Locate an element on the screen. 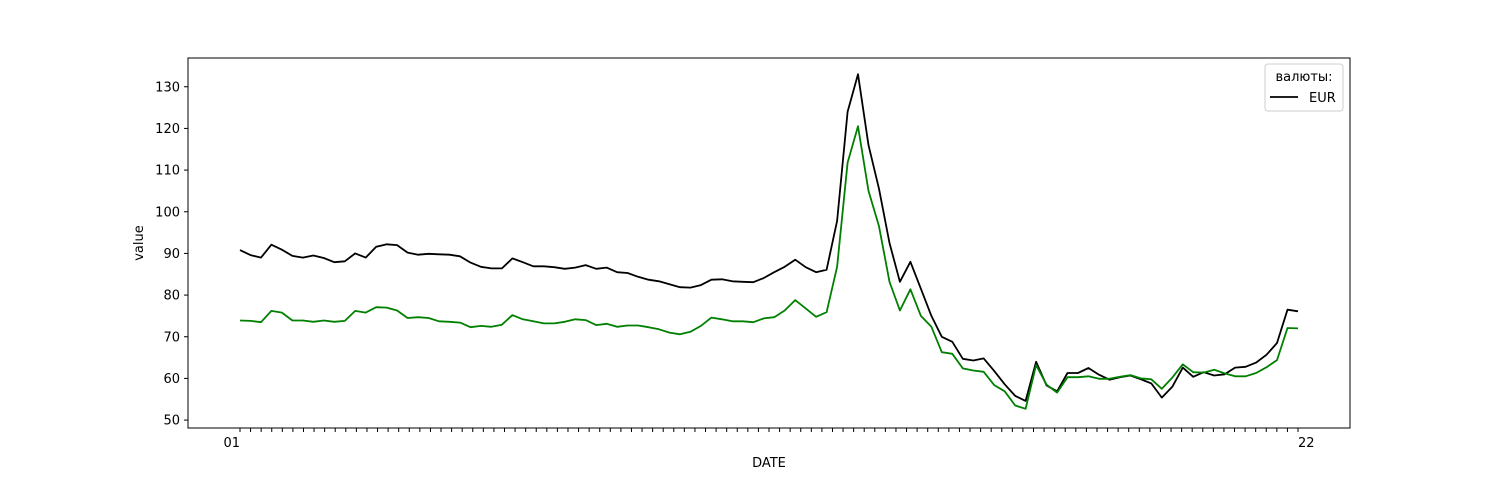 The width and height of the screenshot is (1500, 480). y-tick-label: 100 is located at coordinates (167, 212).